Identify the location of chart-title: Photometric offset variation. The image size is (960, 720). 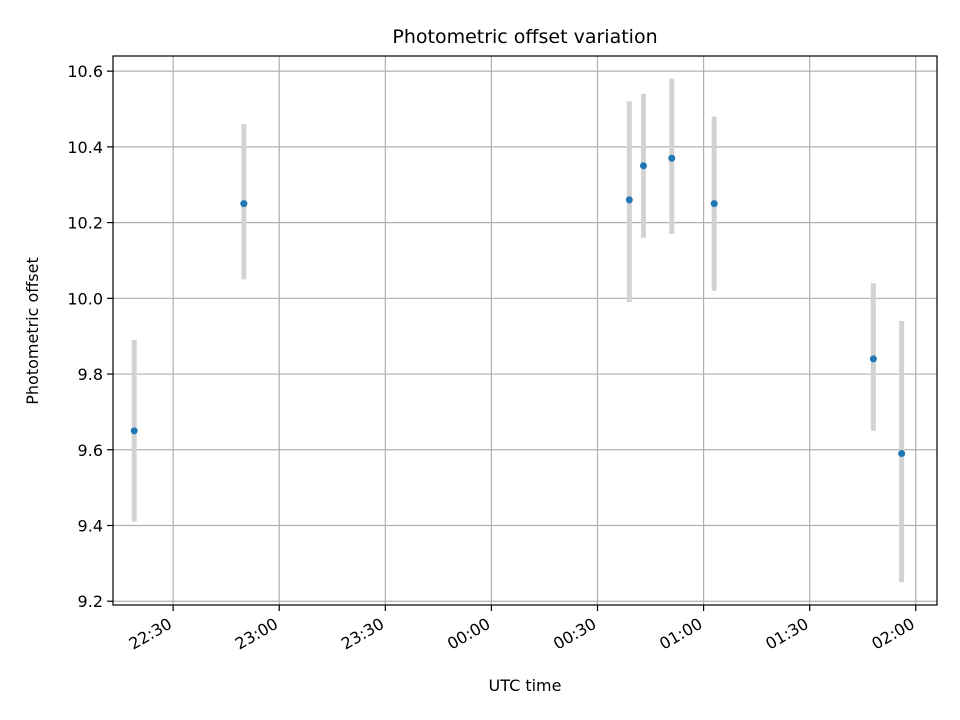
(524, 37).